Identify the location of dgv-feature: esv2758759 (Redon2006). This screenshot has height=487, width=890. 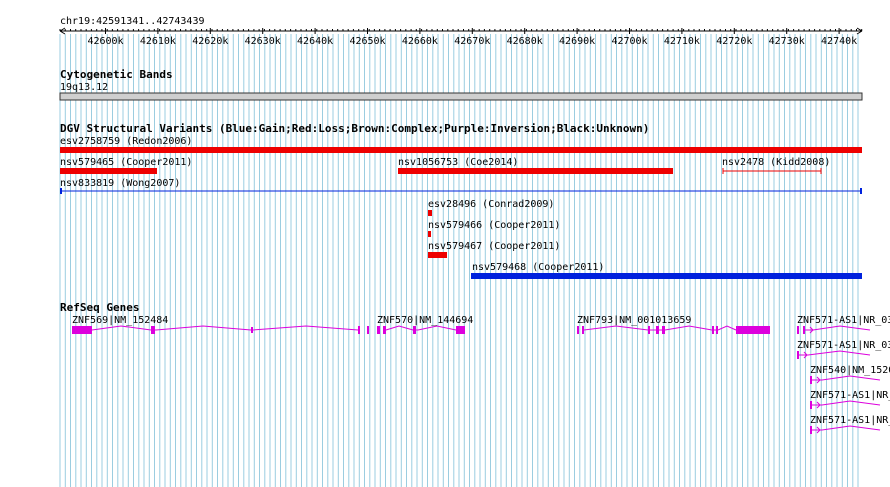
(461, 144).